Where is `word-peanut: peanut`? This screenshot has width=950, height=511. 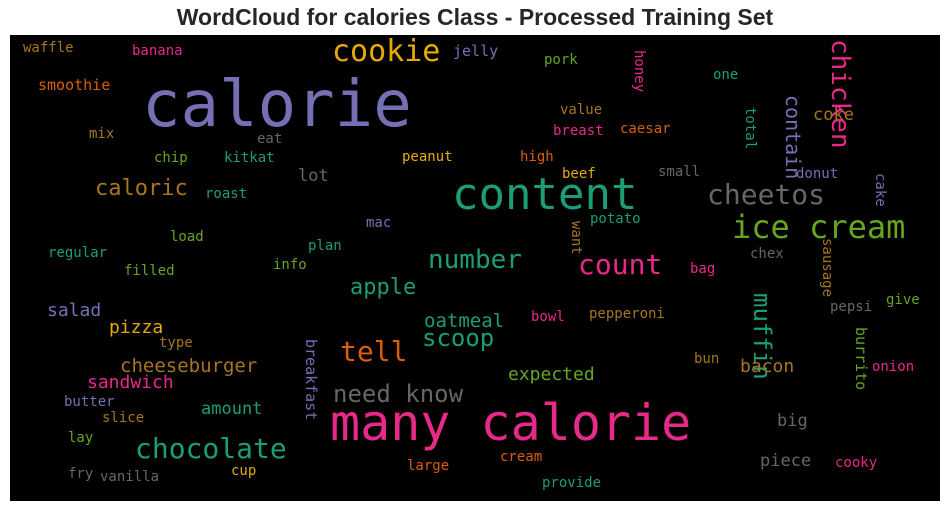 word-peanut: peanut is located at coordinates (427, 157).